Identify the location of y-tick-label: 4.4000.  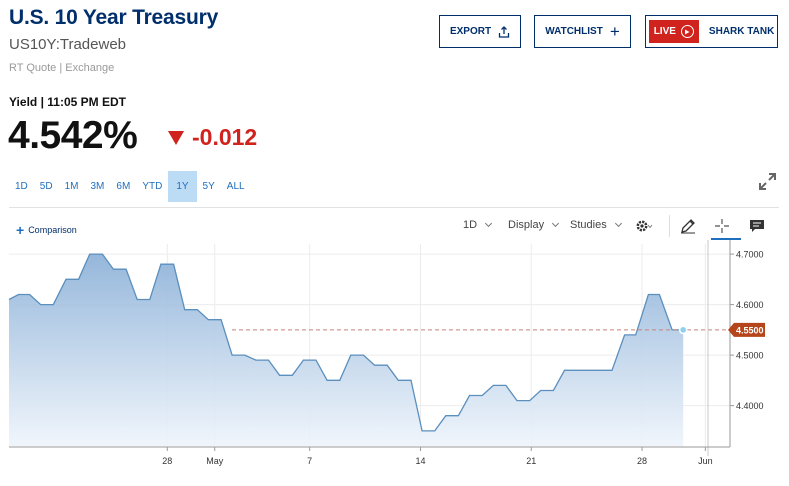
(750, 406).